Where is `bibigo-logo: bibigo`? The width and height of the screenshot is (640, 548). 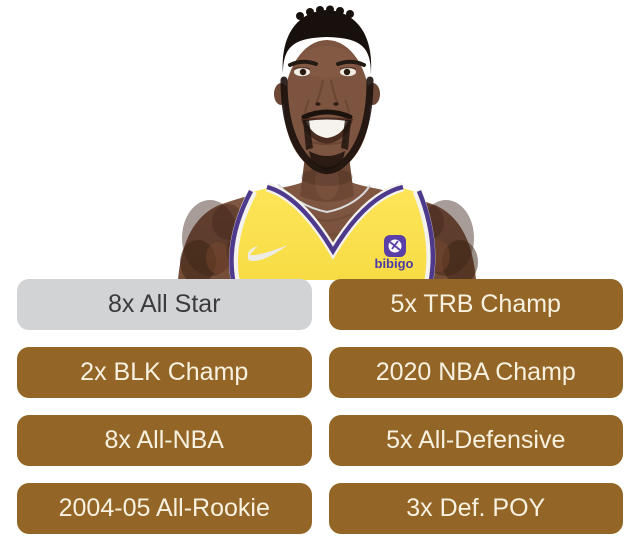 bibigo-logo: bibigo is located at coordinates (394, 253).